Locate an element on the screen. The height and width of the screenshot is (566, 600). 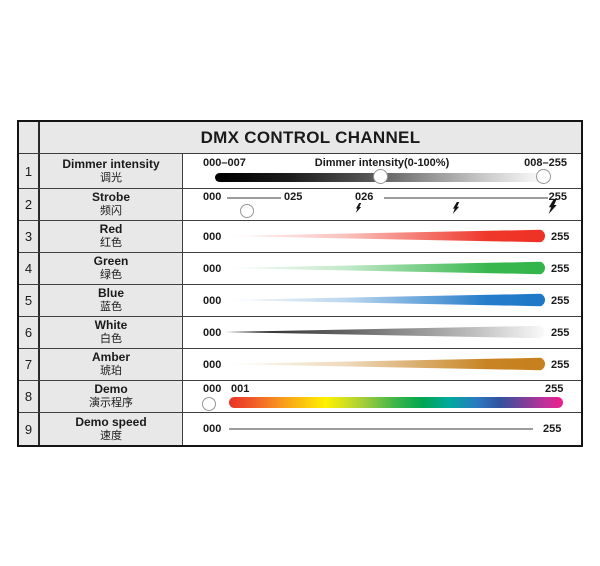
red-taper-bar is located at coordinates (385, 236).